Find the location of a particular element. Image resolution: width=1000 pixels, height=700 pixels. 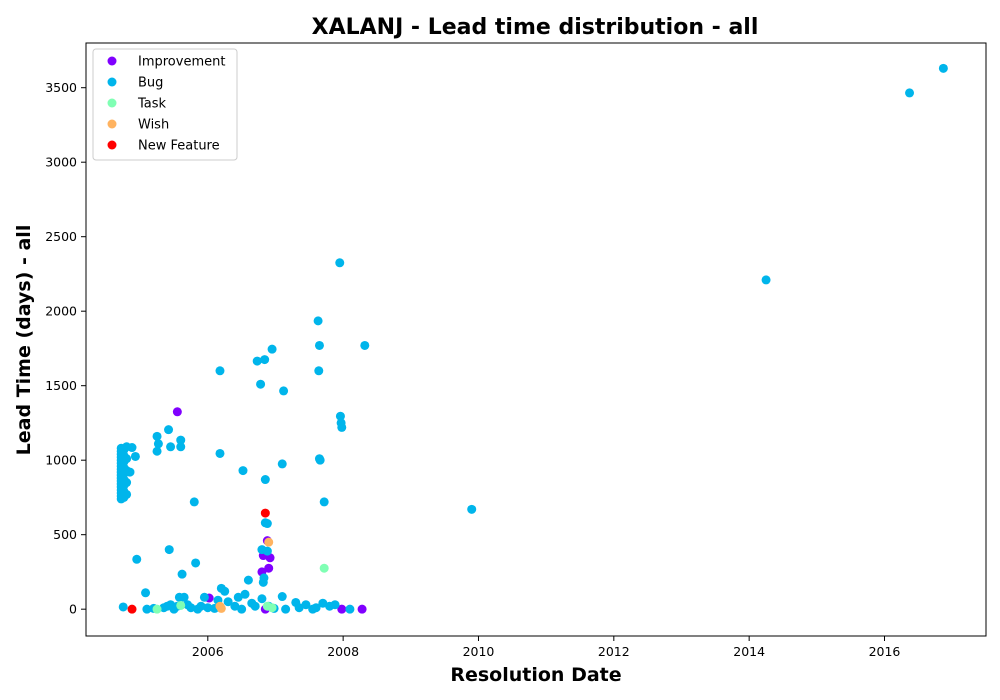

legend-label: Bug is located at coordinates (150, 83).